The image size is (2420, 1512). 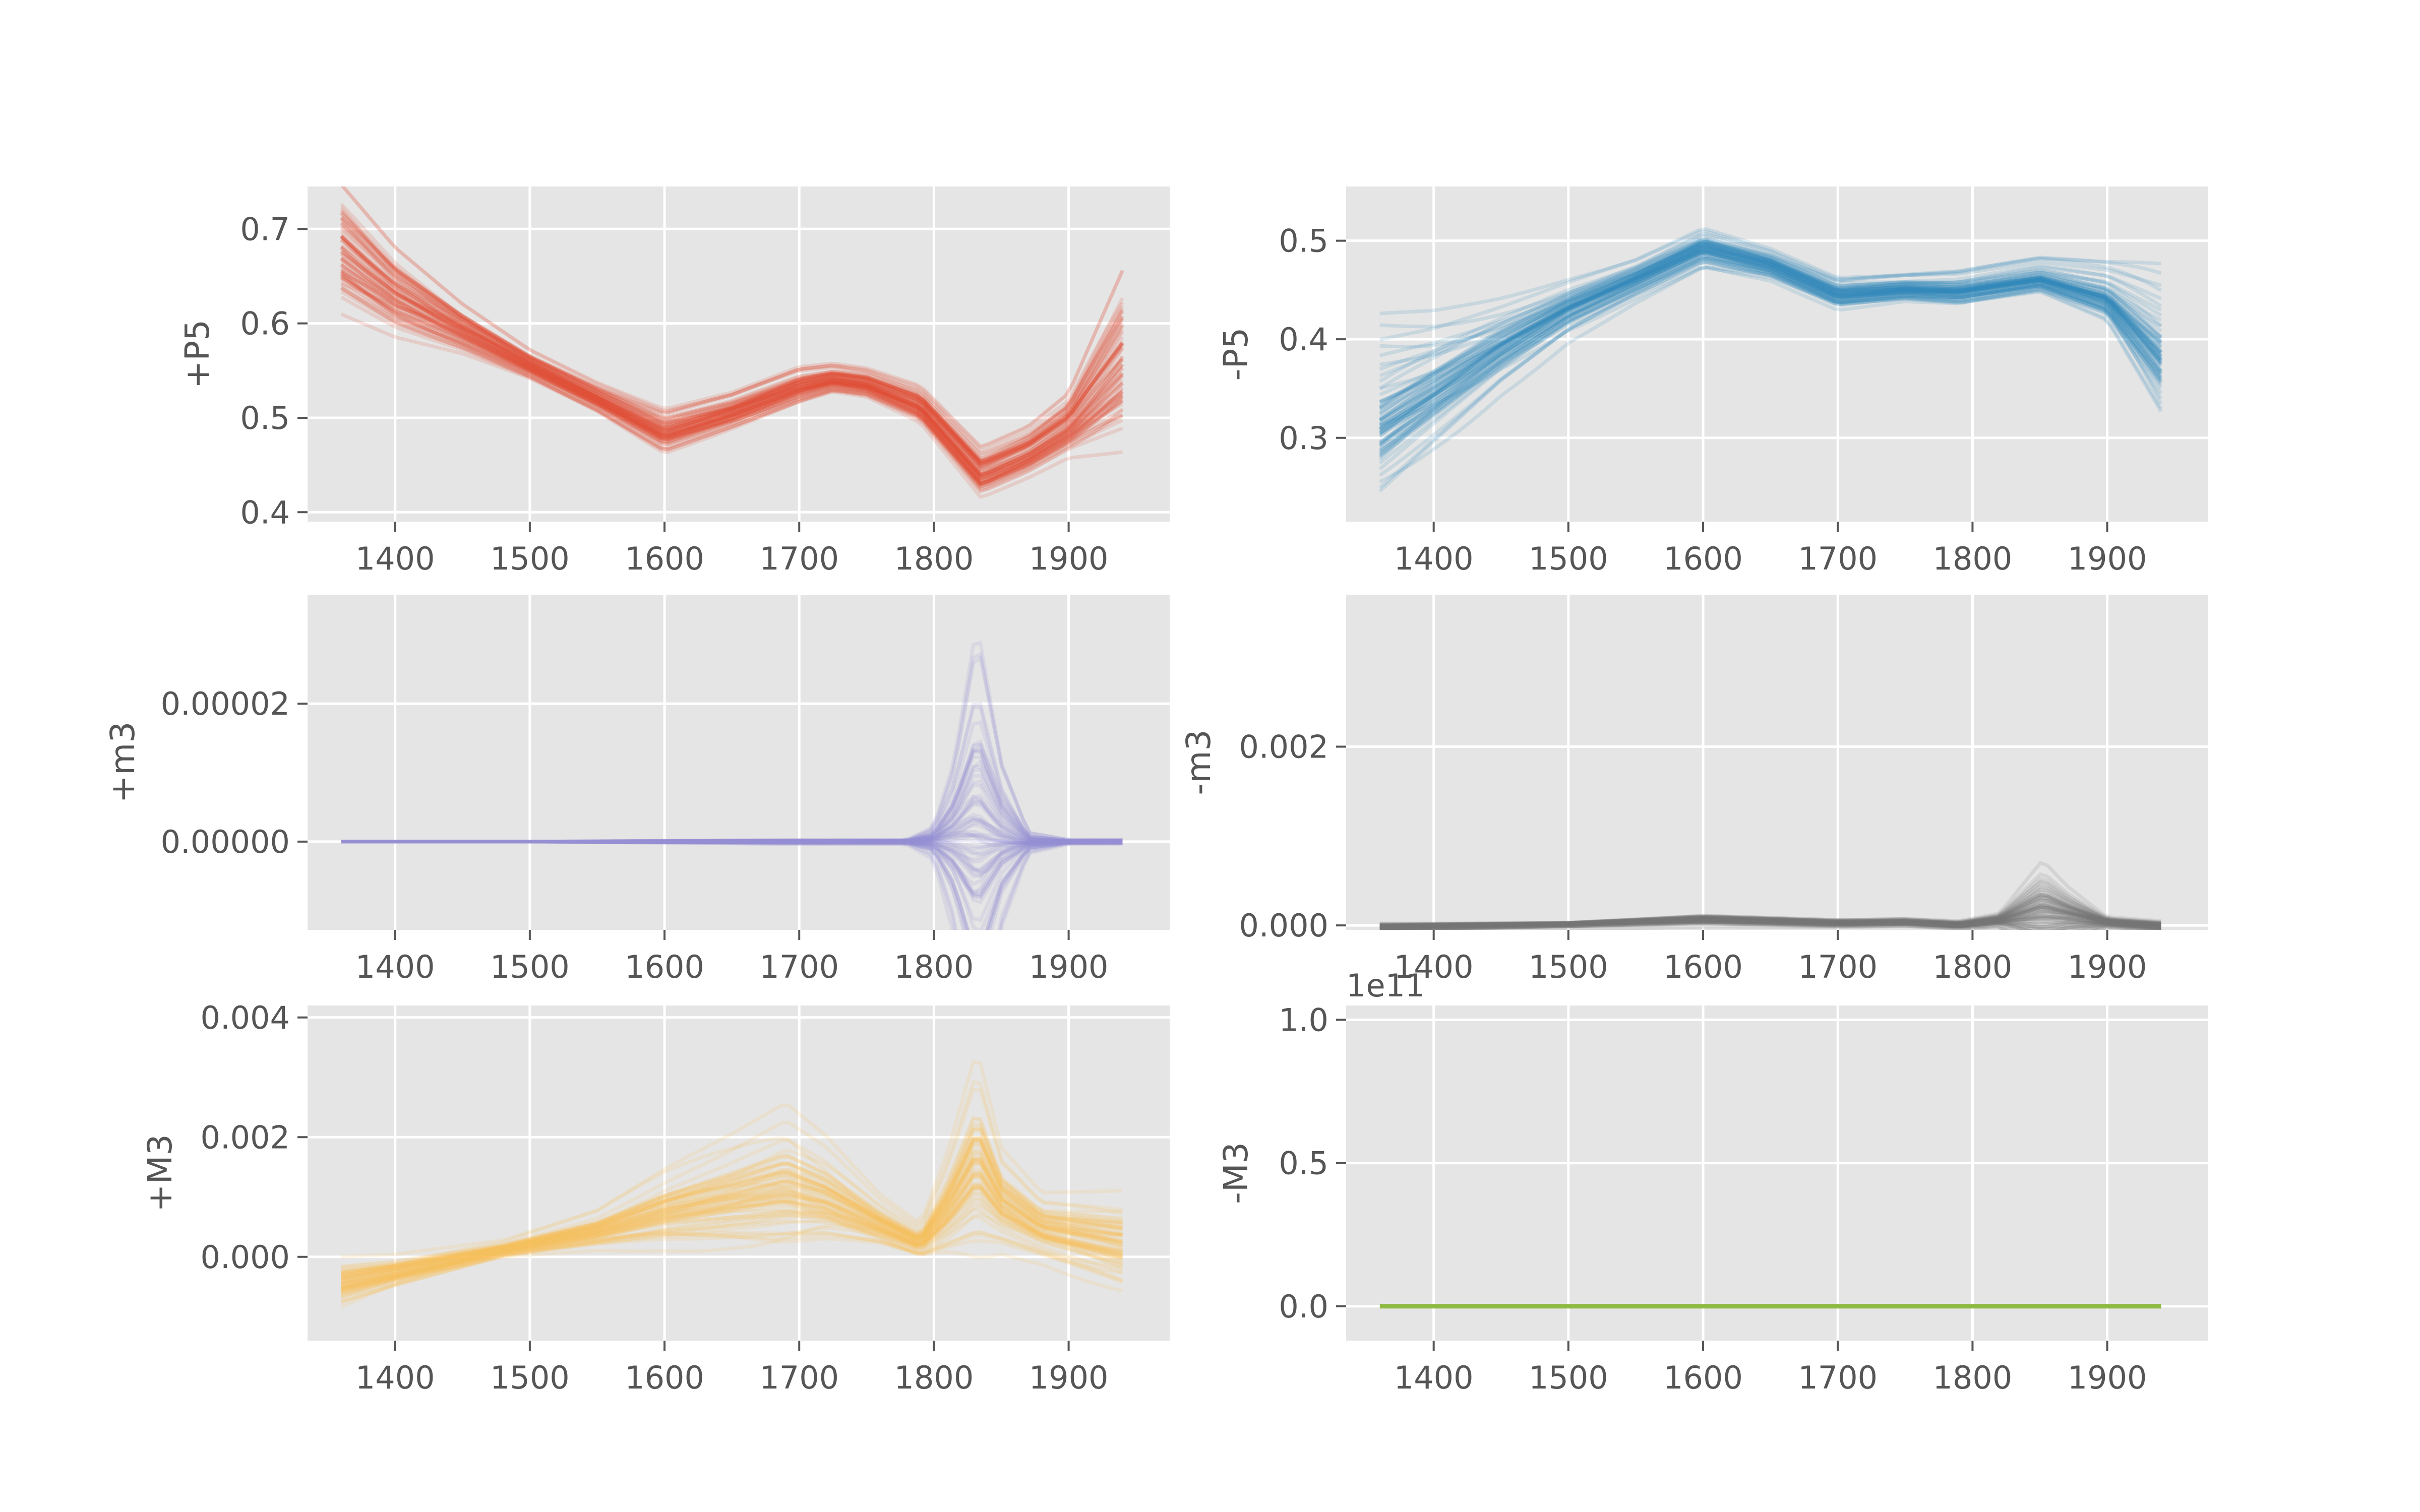 What do you see at coordinates (265, 229) in the screenshot?
I see `y-tick-label: 0.7` at bounding box center [265, 229].